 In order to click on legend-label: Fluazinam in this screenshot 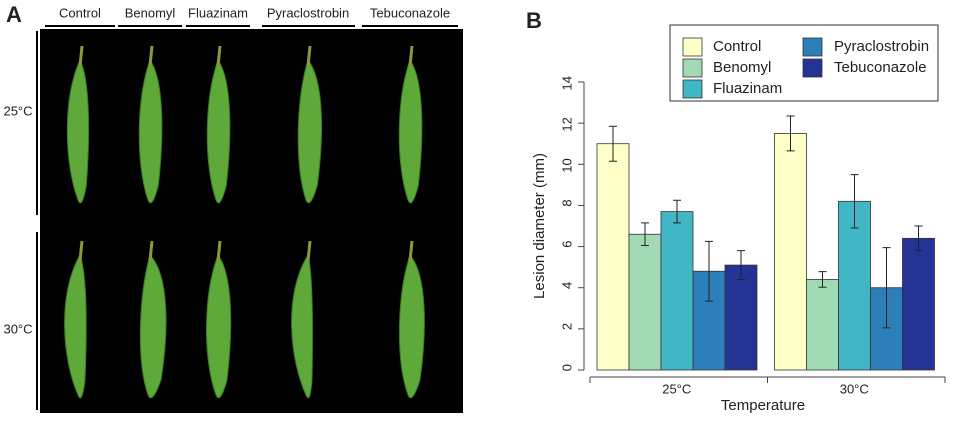, I will do `click(747, 88)`.